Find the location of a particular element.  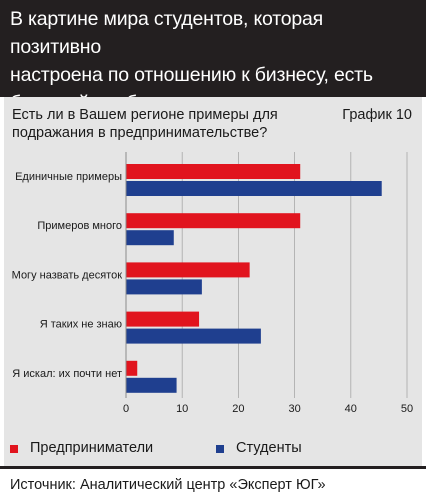

category-label-3: Могу назвать десяток is located at coordinates (67, 275).